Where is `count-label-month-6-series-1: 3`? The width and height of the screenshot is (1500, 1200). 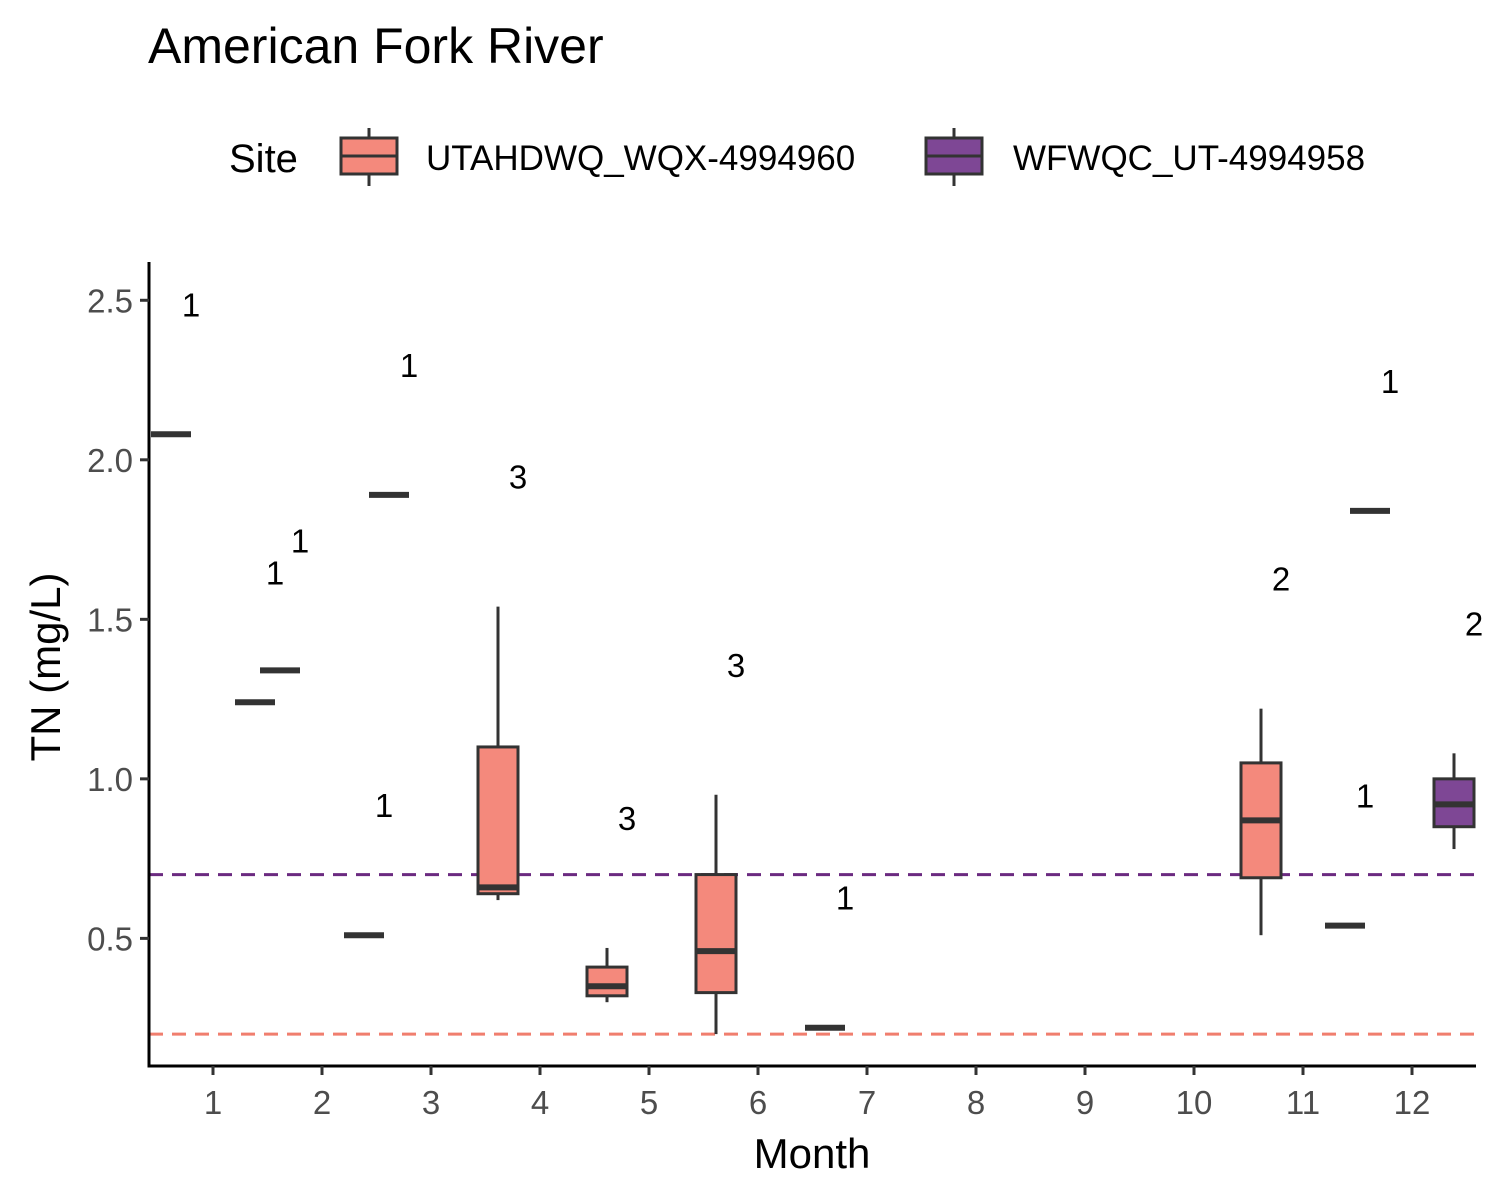 count-label-month-6-series-1: 3 is located at coordinates (736, 665).